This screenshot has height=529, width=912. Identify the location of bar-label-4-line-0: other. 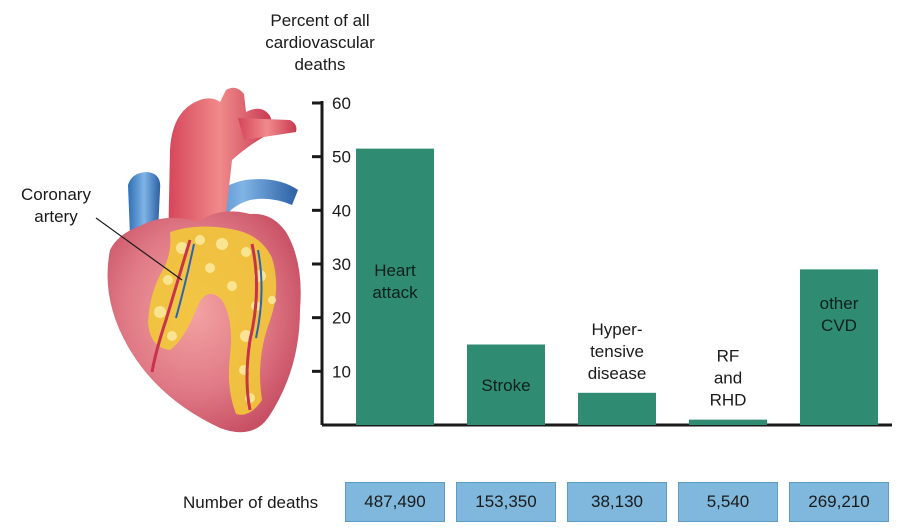
(839, 303).